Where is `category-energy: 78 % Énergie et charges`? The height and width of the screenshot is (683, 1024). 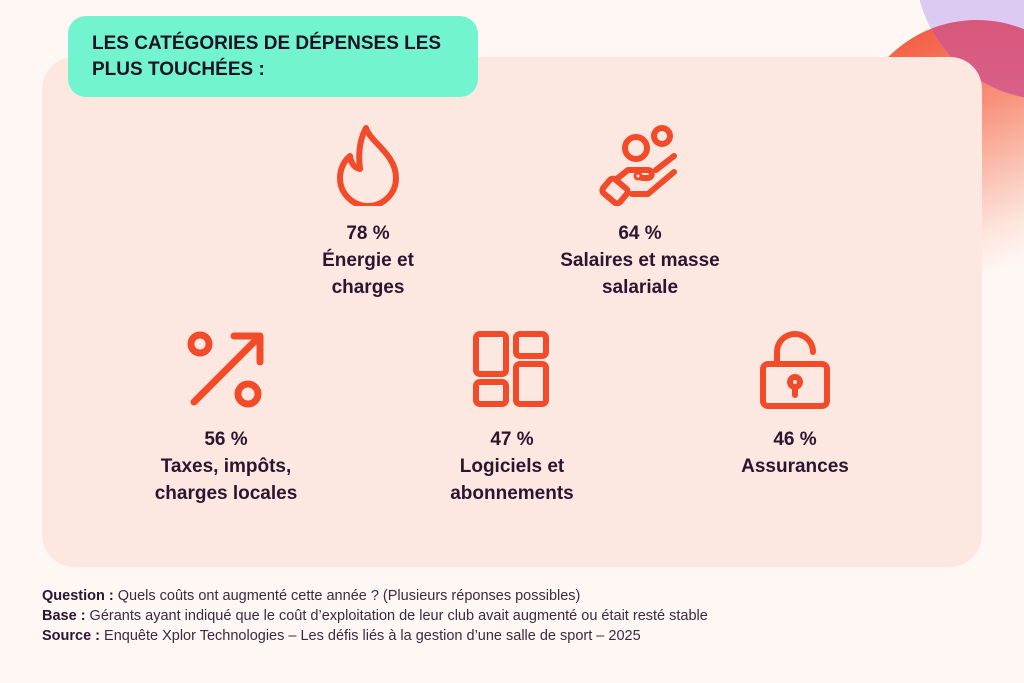 category-energy: 78 % Énergie et charges is located at coordinates (368, 211).